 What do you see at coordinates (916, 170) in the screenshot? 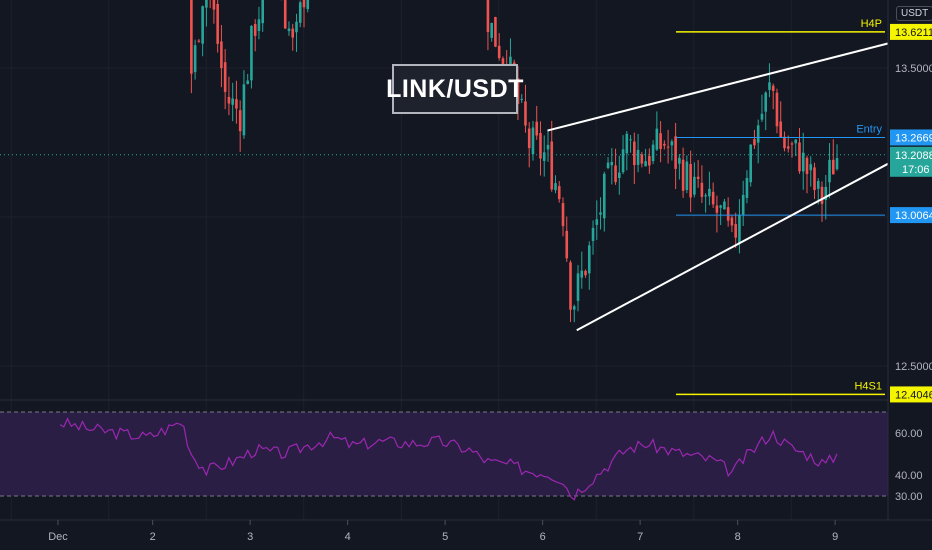
I see `candle-countdown: 17:06` at bounding box center [916, 170].